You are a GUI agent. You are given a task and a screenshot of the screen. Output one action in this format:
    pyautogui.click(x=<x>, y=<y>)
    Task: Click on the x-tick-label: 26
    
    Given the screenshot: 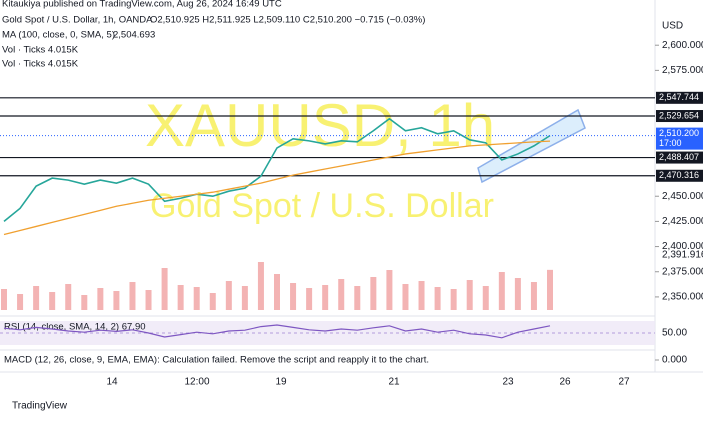 What is the action you would take?
    pyautogui.click(x=565, y=382)
    